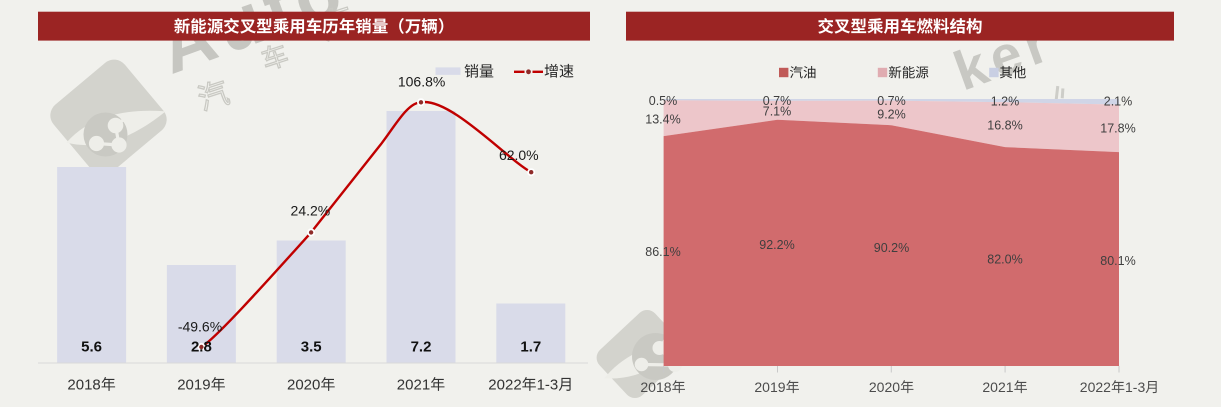 The width and height of the screenshot is (1221, 407). What do you see at coordinates (777, 112) in the screenshot?
I see `svg-text: 7.1%` at bounding box center [777, 112].